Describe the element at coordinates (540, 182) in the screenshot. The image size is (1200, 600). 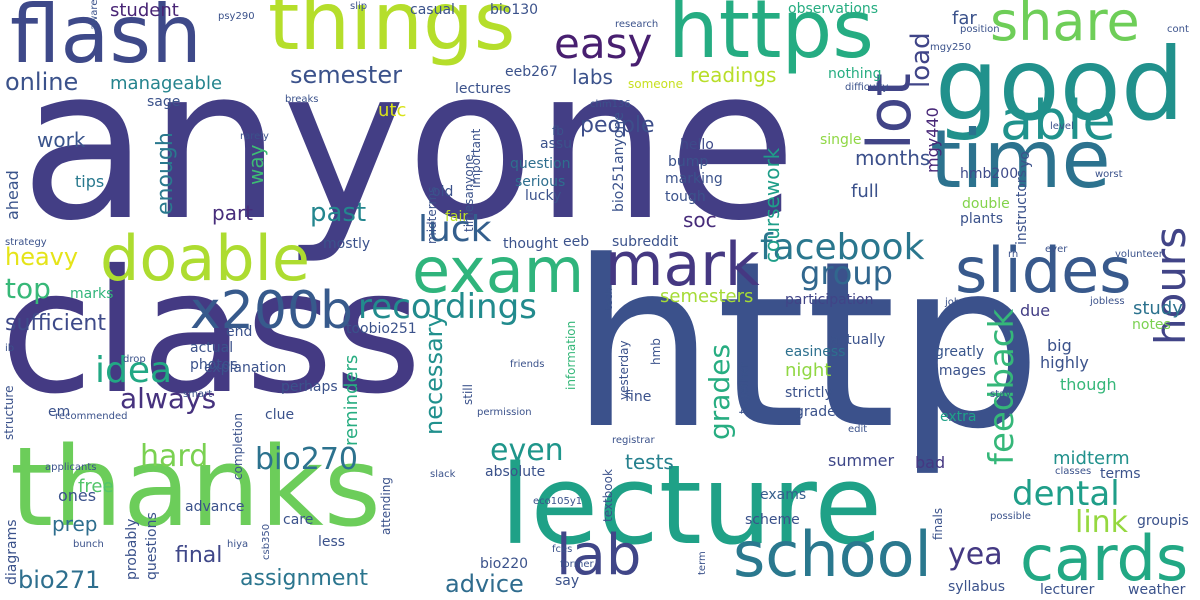
I see `word-serious: serious` at that location.